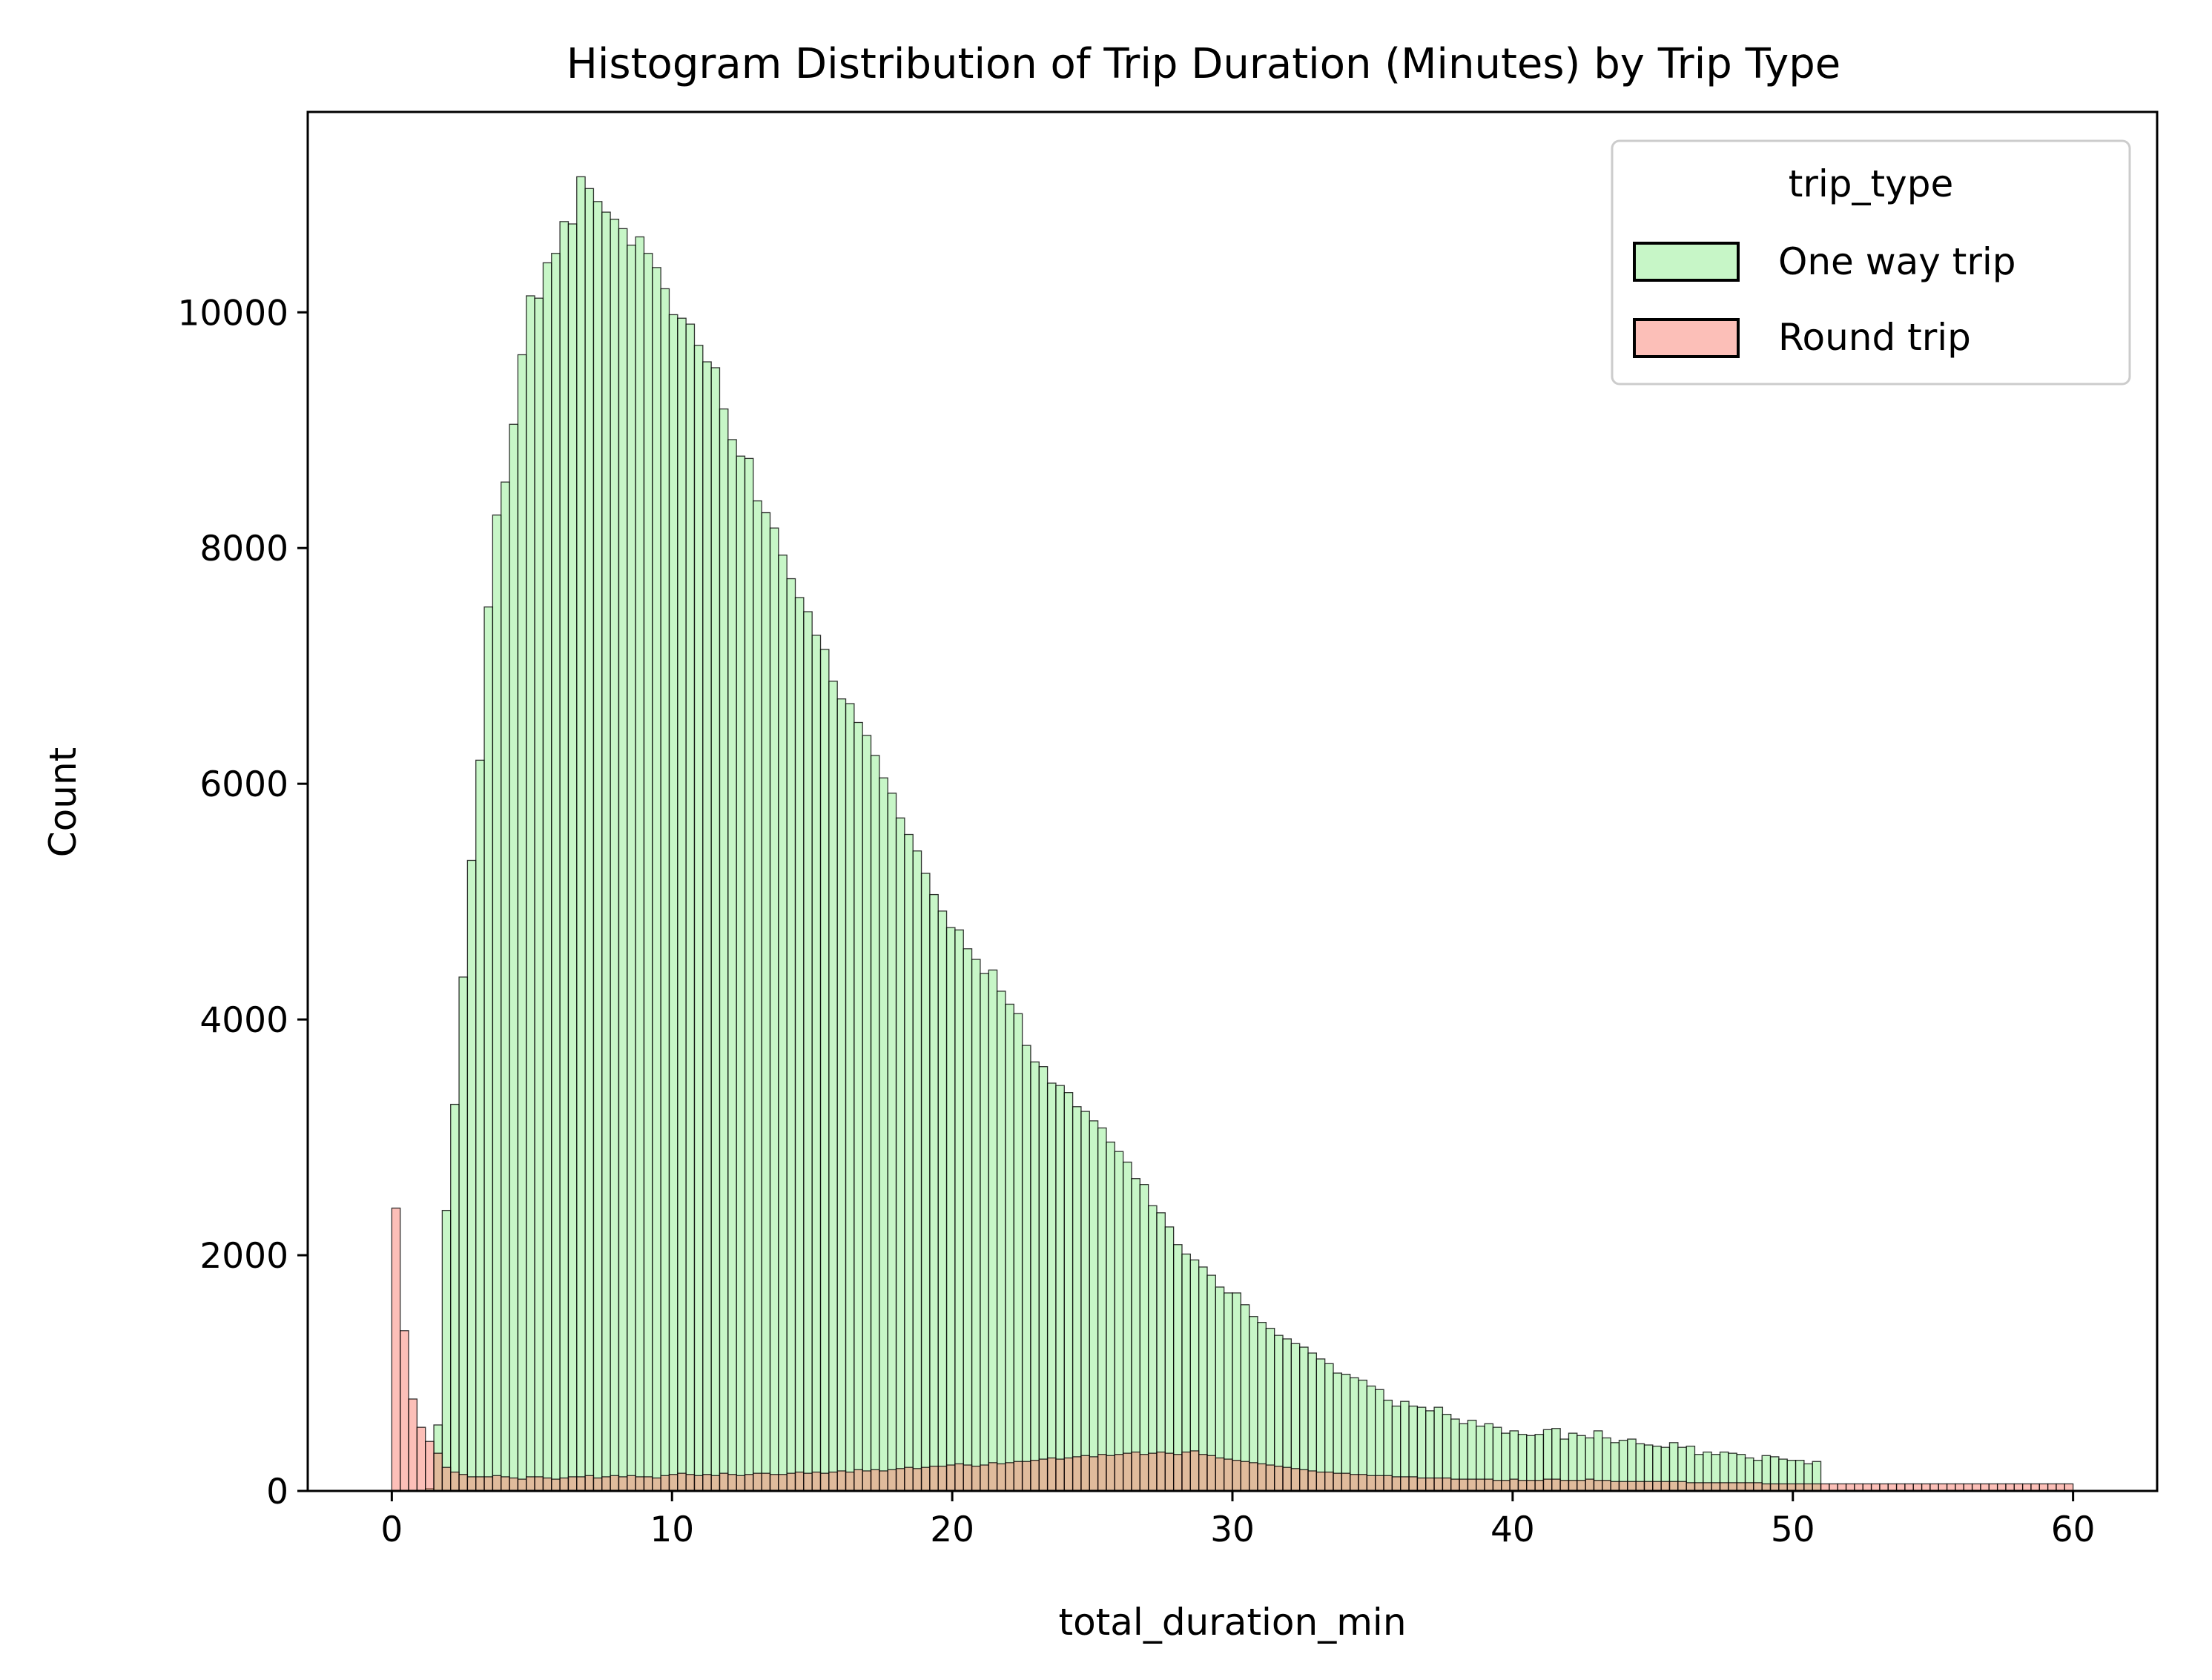 Image resolution: width=2212 pixels, height=1680 pixels. Describe the element at coordinates (1874, 337) in the screenshot. I see `legend-label-round-trip: Round trip` at that location.